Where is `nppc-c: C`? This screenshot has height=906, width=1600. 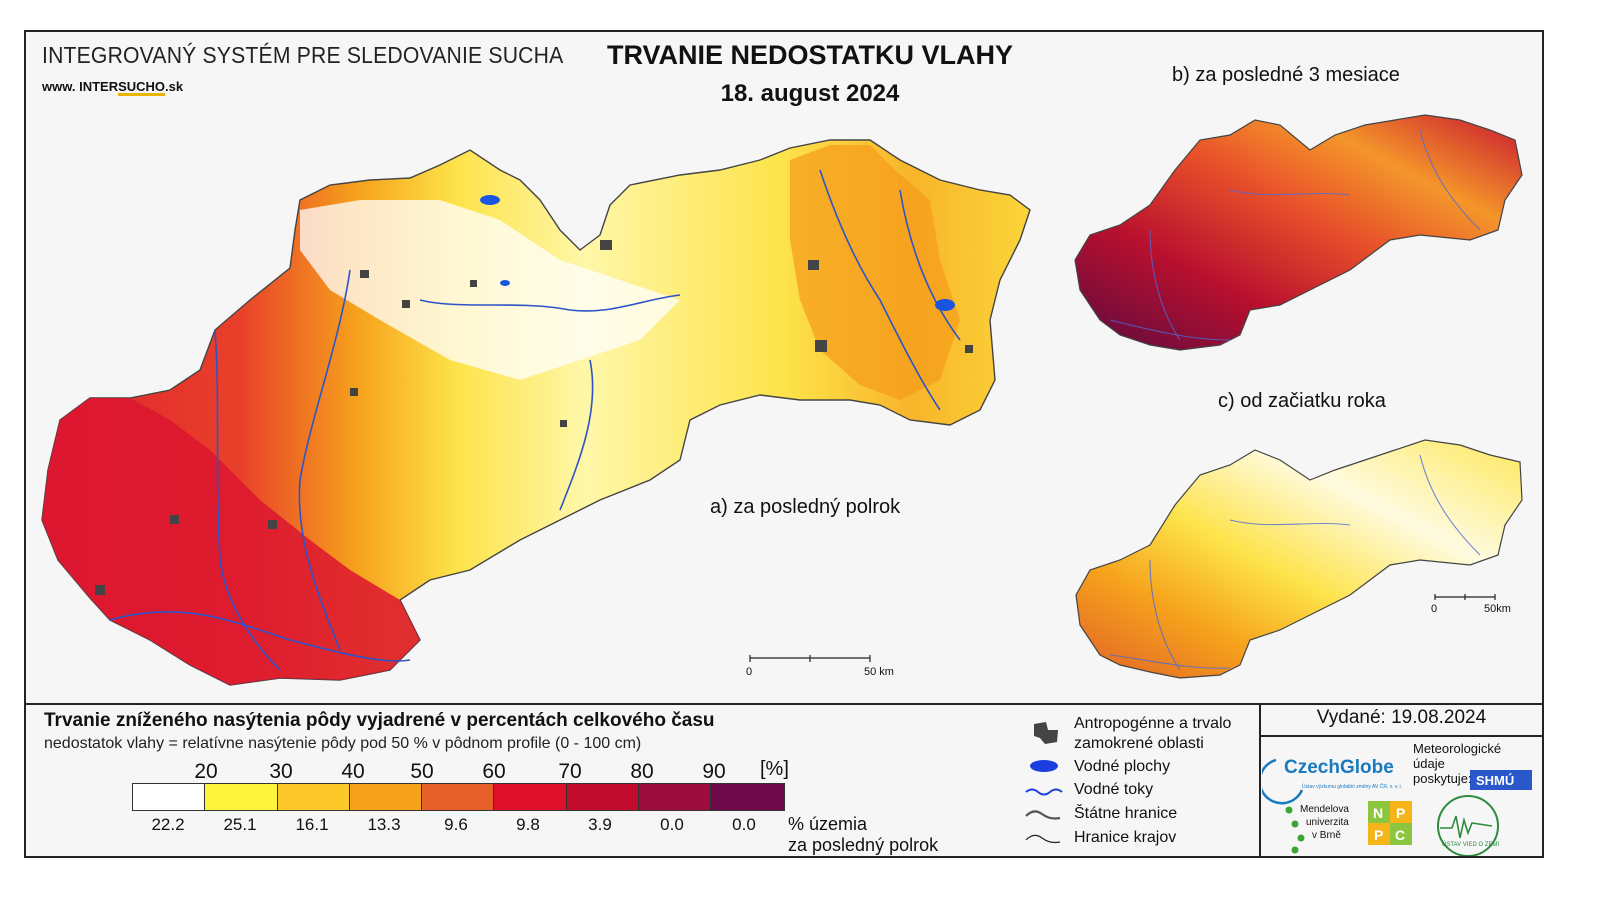
nppc-c: C is located at coordinates (1400, 835).